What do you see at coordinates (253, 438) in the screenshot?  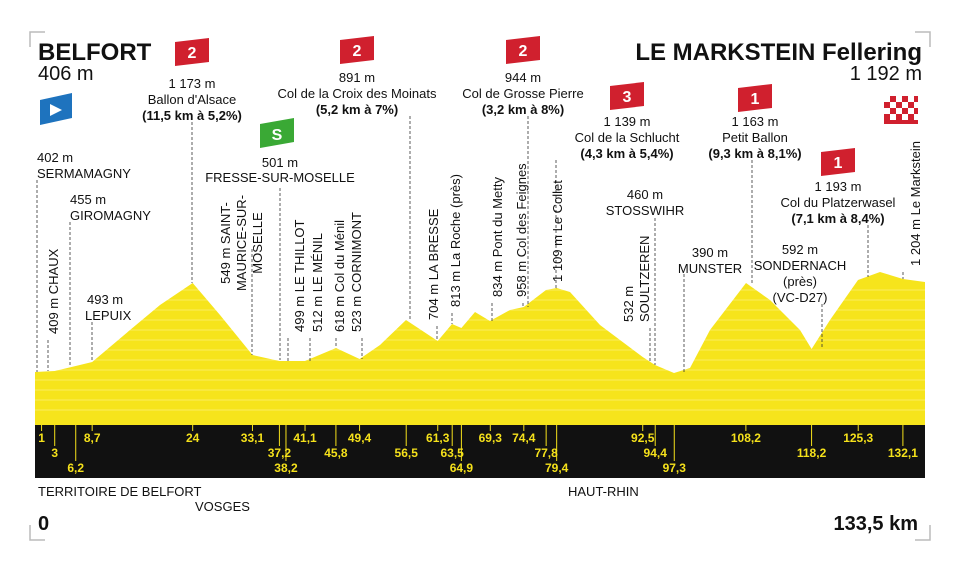 I see `km-mark: 33,1` at bounding box center [253, 438].